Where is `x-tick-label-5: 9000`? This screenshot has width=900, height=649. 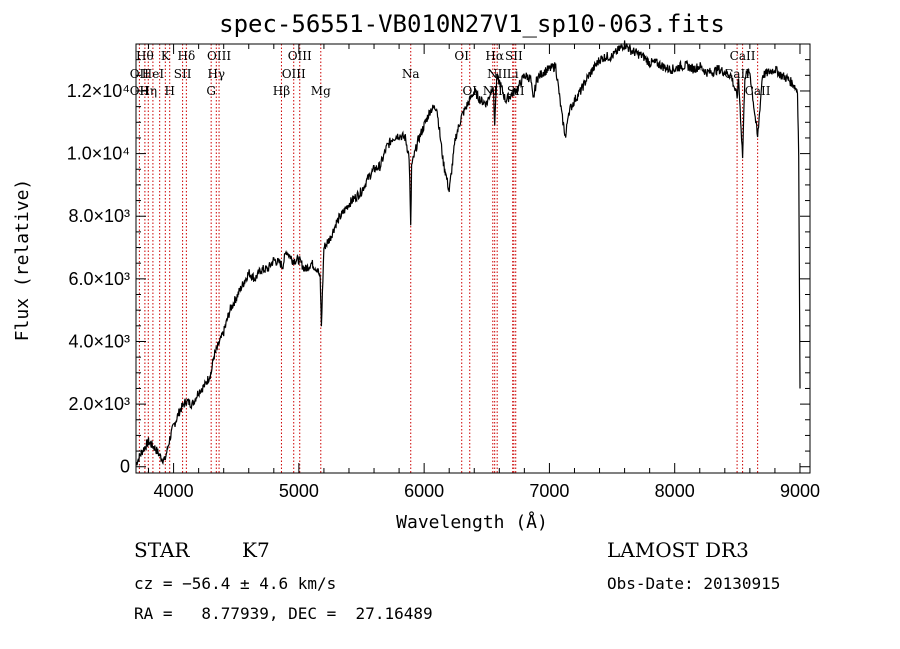
x-tick-label-5: 9000 is located at coordinates (800, 491).